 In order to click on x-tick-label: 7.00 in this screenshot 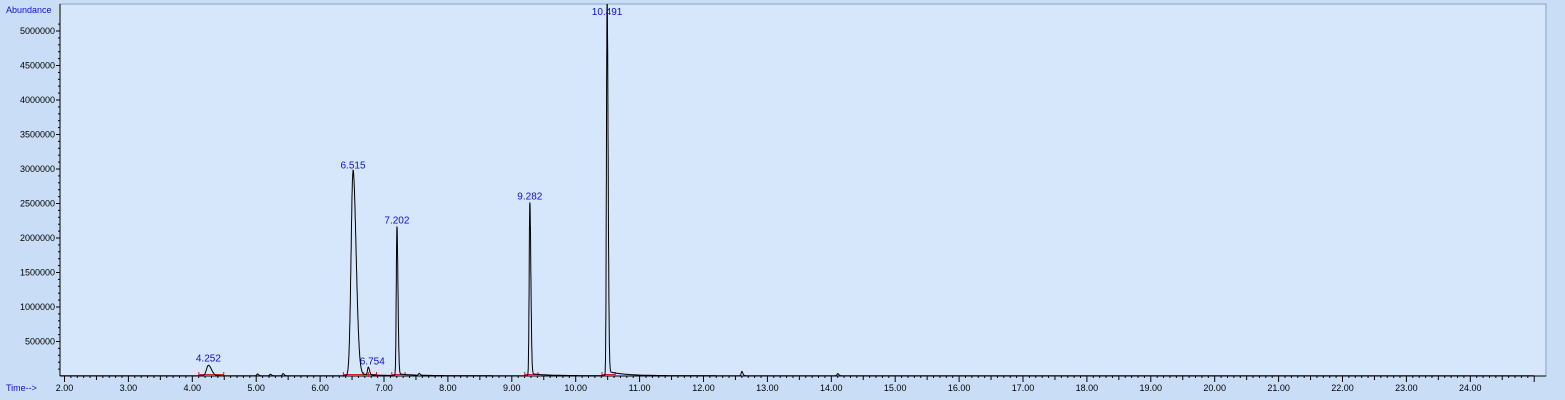, I will do `click(384, 388)`.